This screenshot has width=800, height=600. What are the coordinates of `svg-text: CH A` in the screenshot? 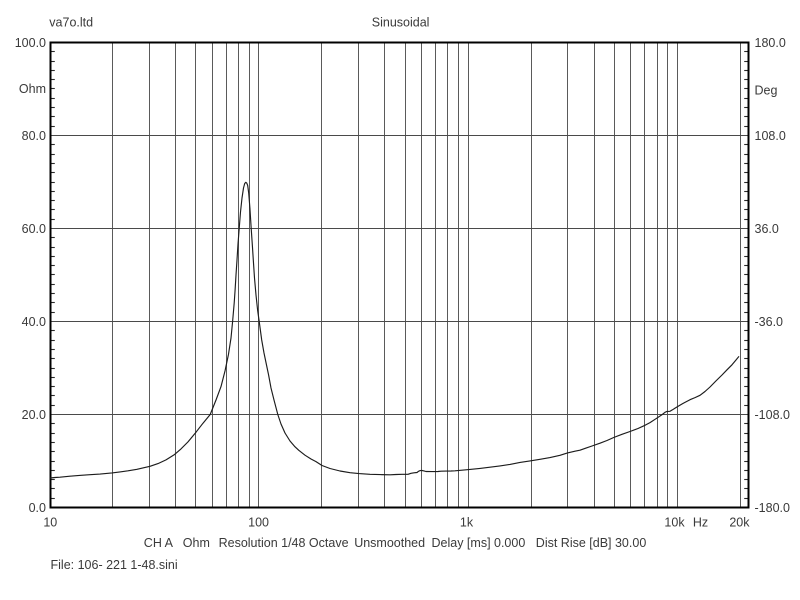 It's located at (159, 543).